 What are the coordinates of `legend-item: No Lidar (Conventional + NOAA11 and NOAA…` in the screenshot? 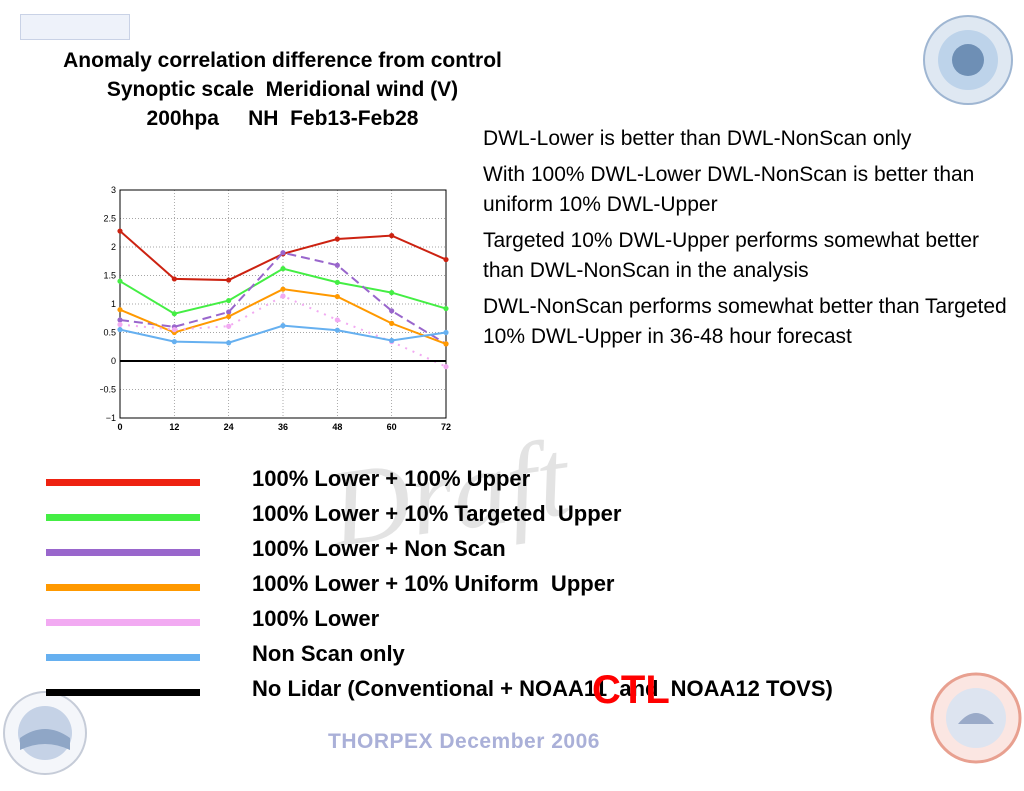 It's located at (496, 691).